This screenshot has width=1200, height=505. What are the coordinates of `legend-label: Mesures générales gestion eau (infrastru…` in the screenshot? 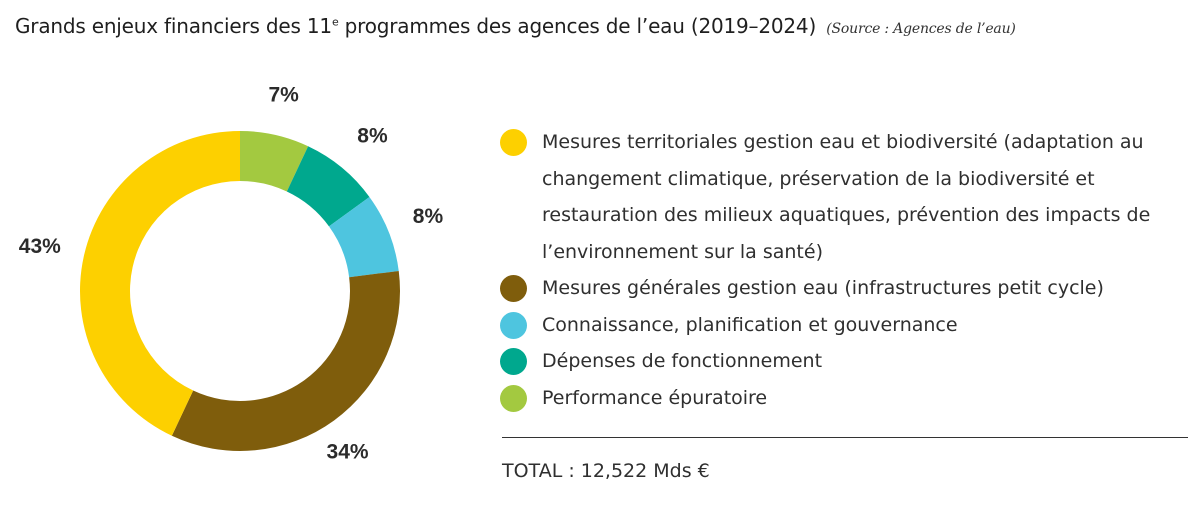 It's located at (823, 288).